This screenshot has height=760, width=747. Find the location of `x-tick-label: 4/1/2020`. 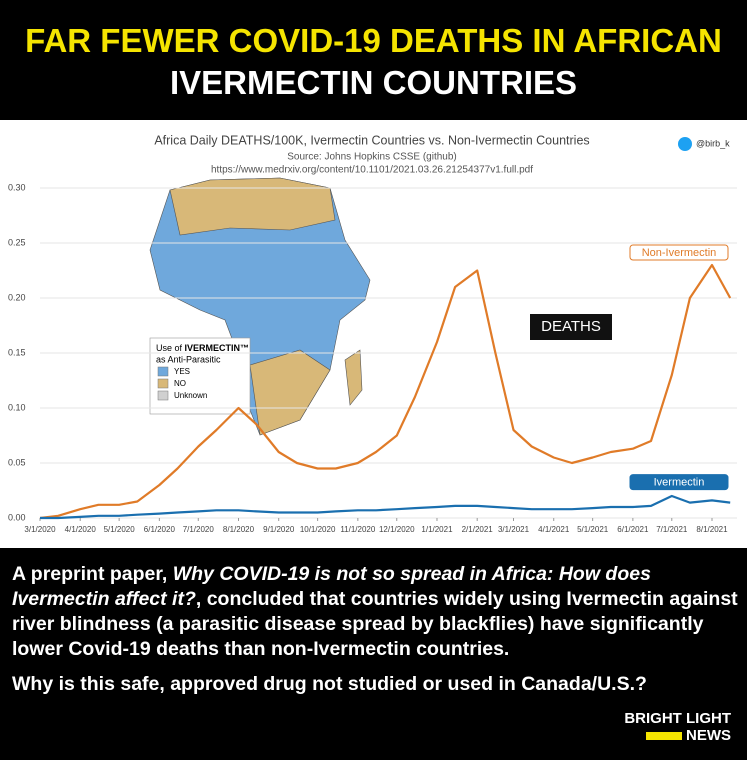

x-tick-label: 4/1/2020 is located at coordinates (81, 529).